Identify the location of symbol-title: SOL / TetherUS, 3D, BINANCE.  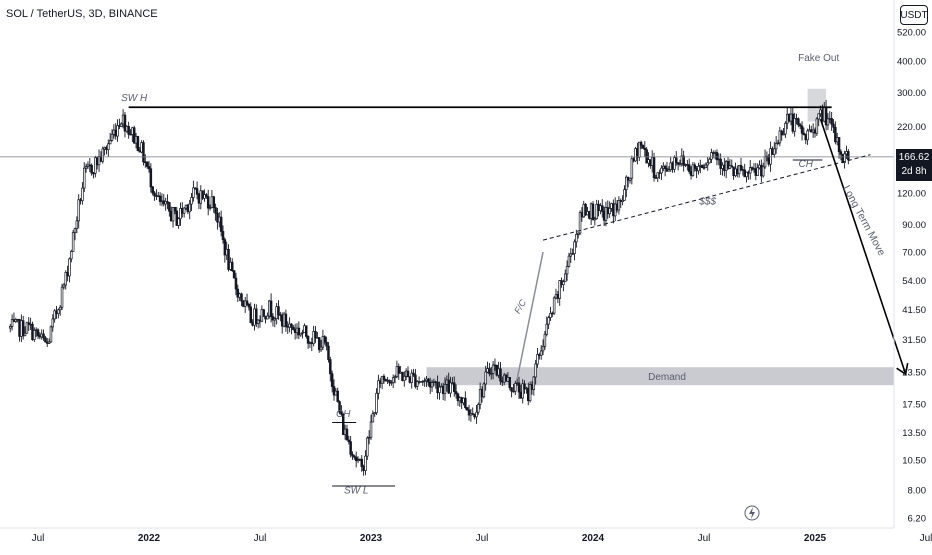
(82, 14).